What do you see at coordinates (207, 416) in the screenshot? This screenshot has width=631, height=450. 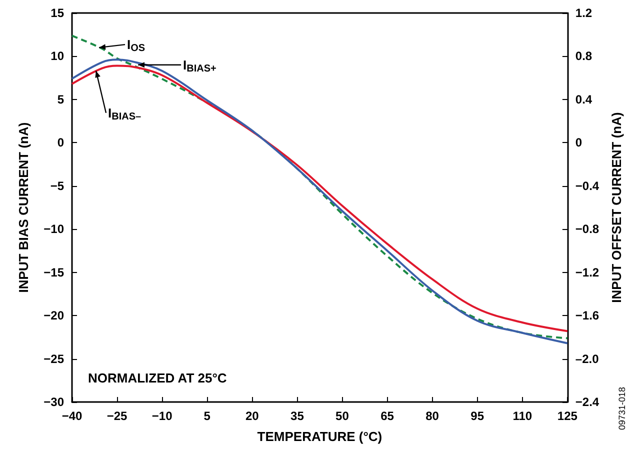 I see `x-tick-label: 5` at bounding box center [207, 416].